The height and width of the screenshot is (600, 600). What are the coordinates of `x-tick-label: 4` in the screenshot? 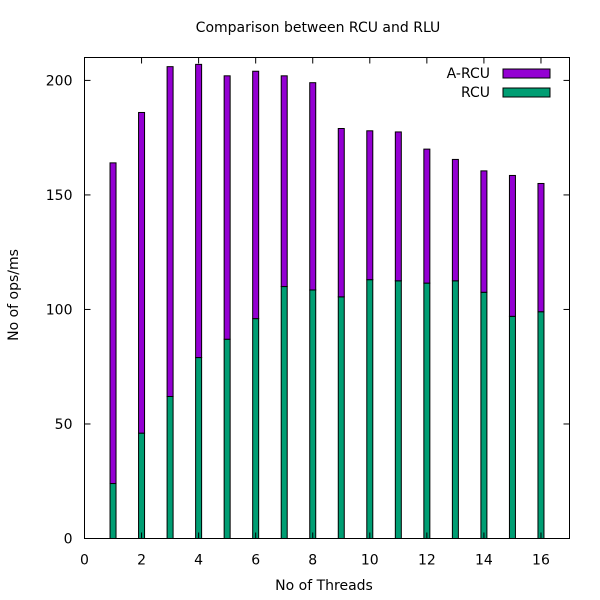 It's located at (198, 561).